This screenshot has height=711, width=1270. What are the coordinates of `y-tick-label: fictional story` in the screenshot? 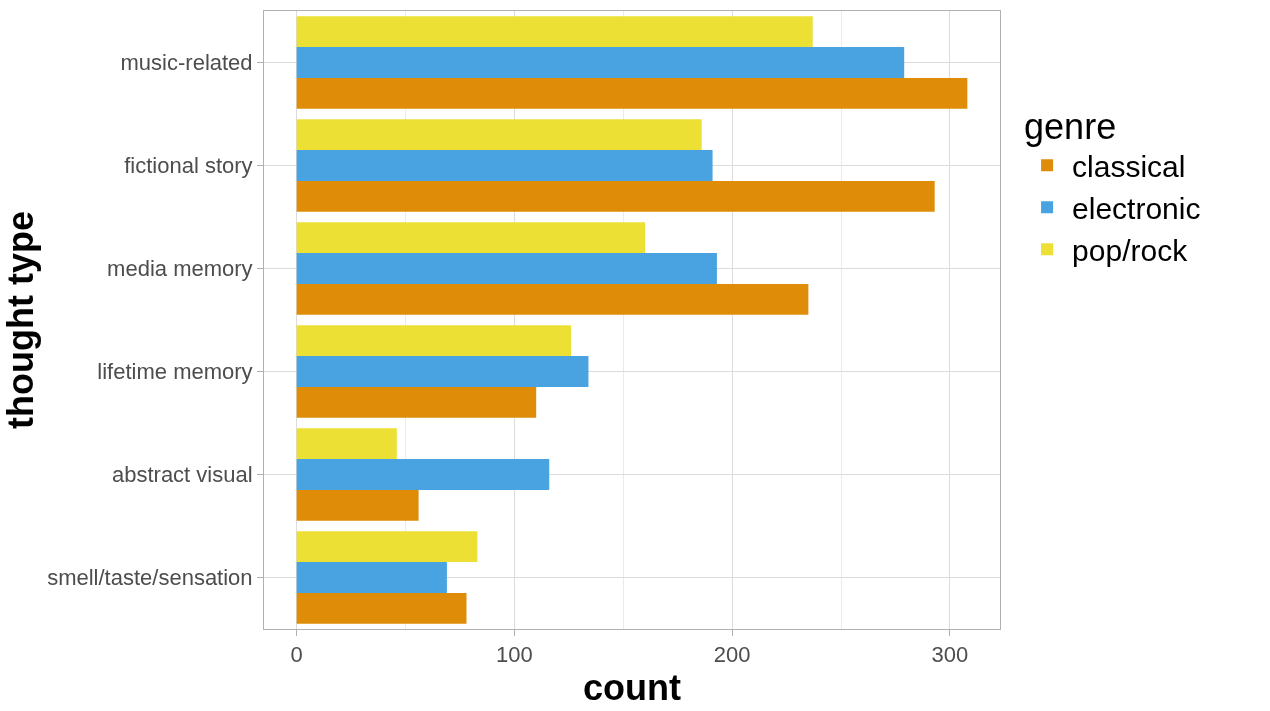 It's located at (188, 166).